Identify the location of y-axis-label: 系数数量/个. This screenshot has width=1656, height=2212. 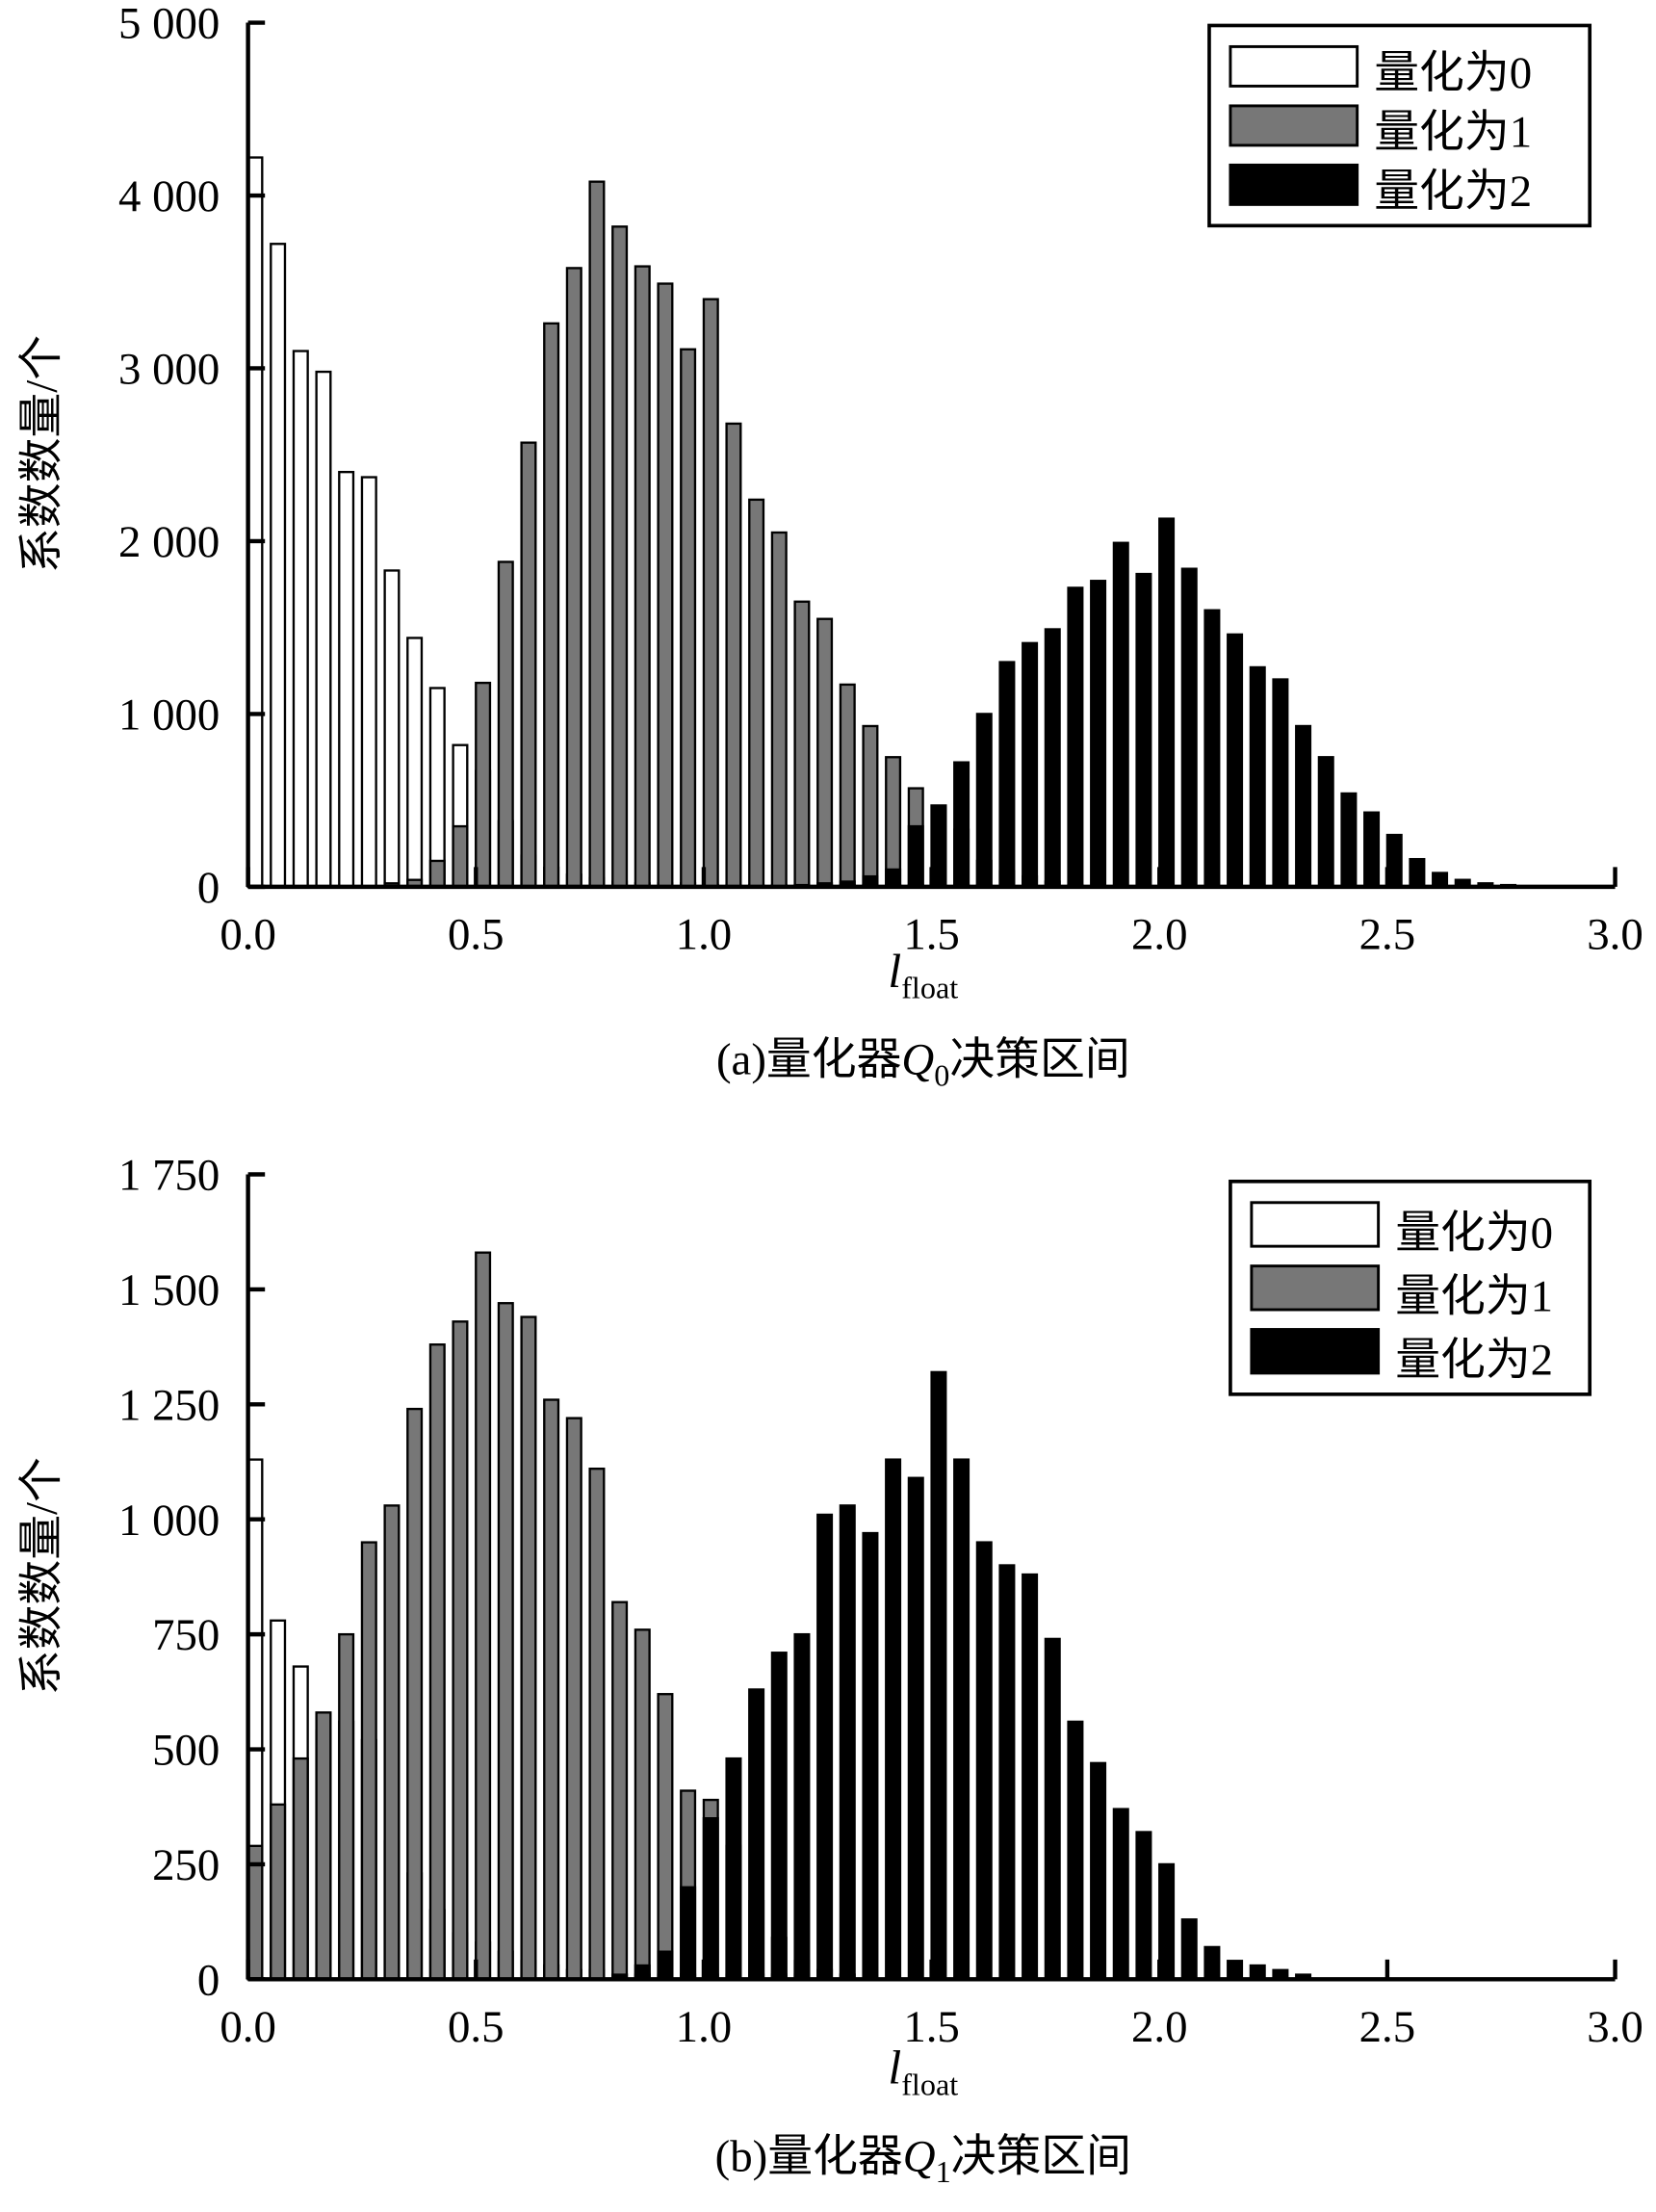
(42, 454).